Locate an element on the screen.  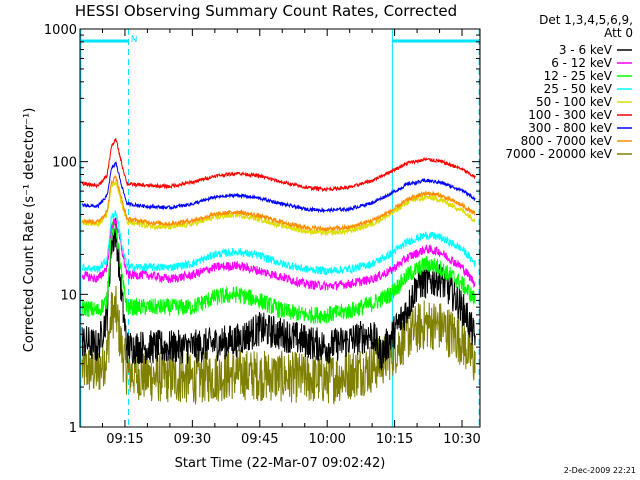
legend-entry-label: 6 - 12 keV is located at coordinates (582, 63).